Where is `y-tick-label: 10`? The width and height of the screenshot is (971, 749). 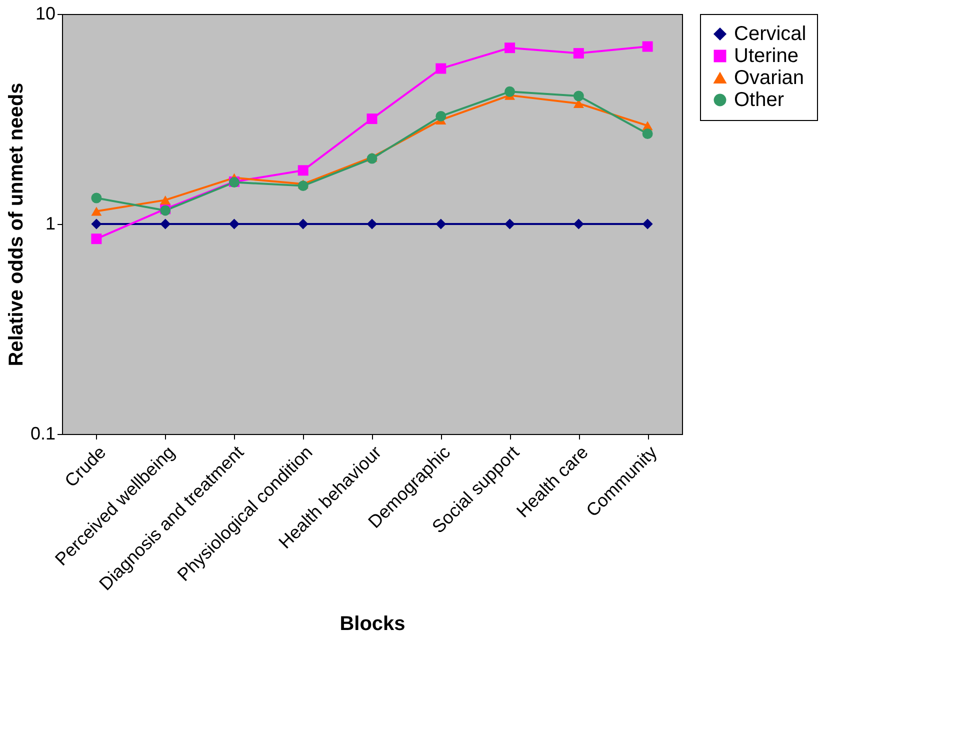 y-tick-label: 10 is located at coordinates (45, 14).